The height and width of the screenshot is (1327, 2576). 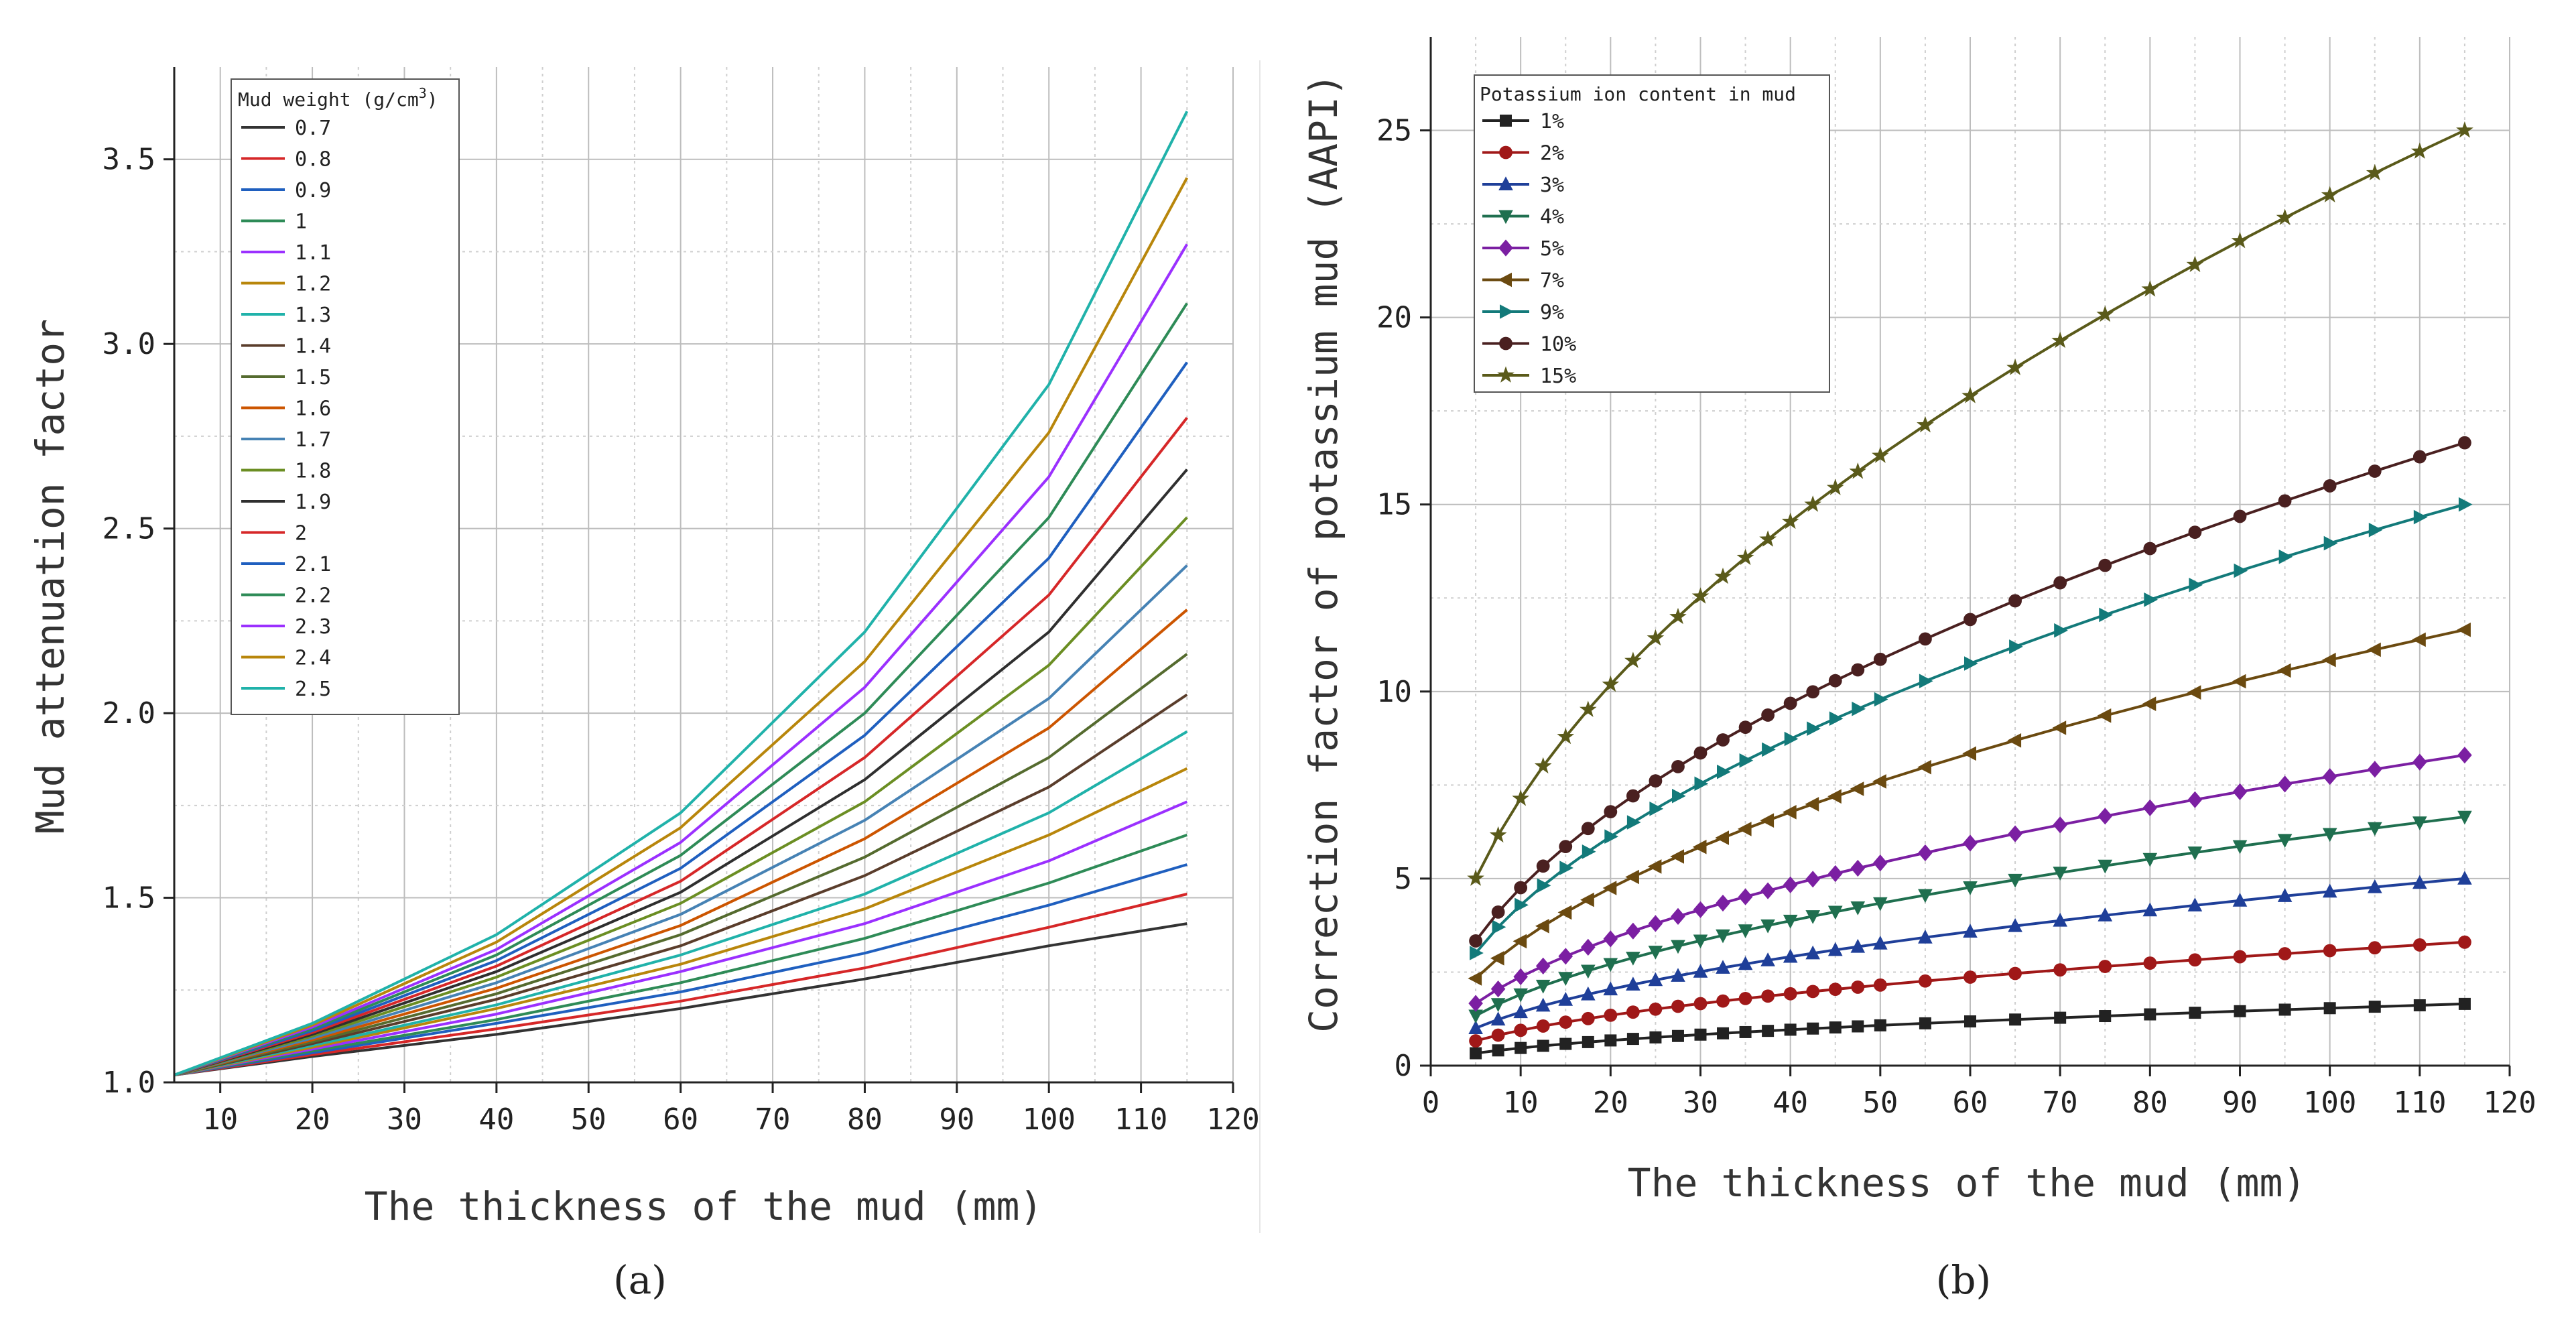 What do you see at coordinates (313, 160) in the screenshot?
I see `panel-a-legend-label-0_8: 0.8` at bounding box center [313, 160].